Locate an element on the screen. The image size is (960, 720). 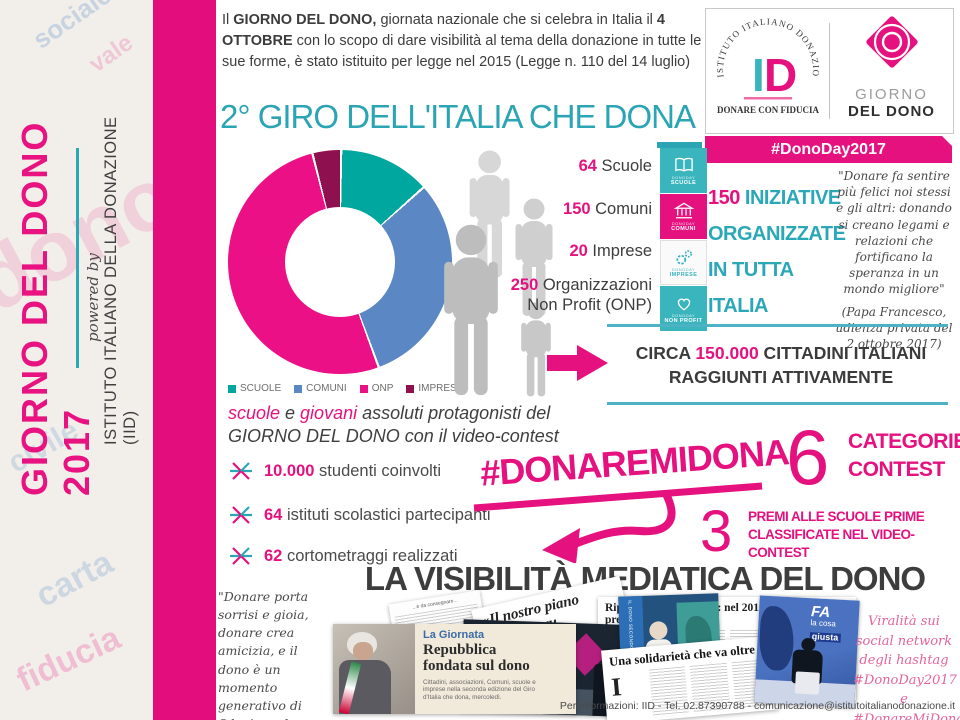
legend-item: IMPRESE is located at coordinates (434, 388).